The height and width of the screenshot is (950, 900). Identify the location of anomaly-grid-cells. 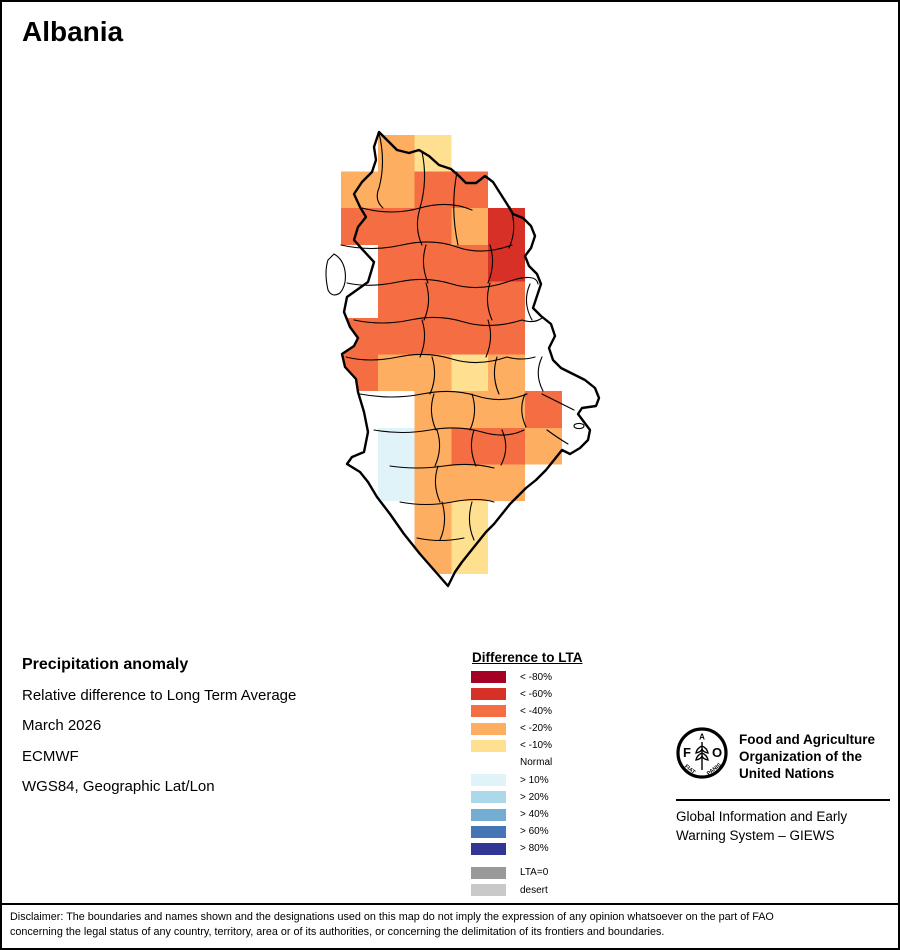
(451, 355).